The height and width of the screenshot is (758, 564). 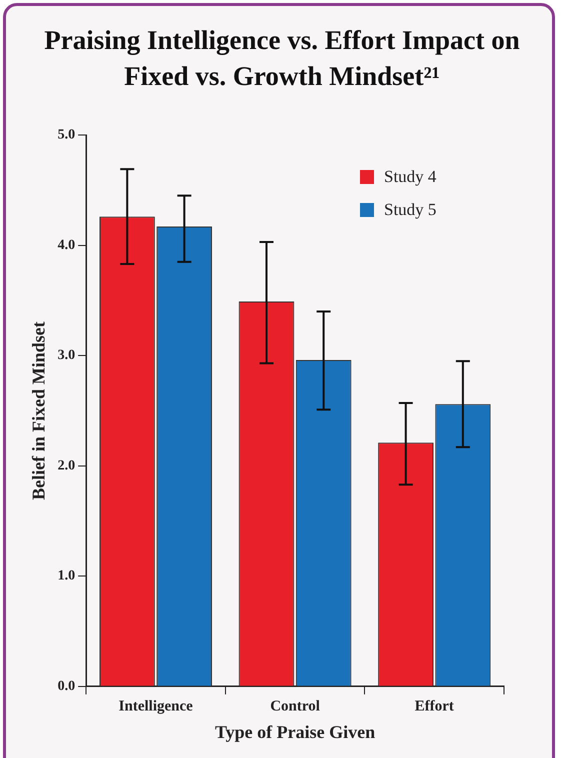 What do you see at coordinates (67, 135) in the screenshot?
I see `y-tick-label: 5.0` at bounding box center [67, 135].